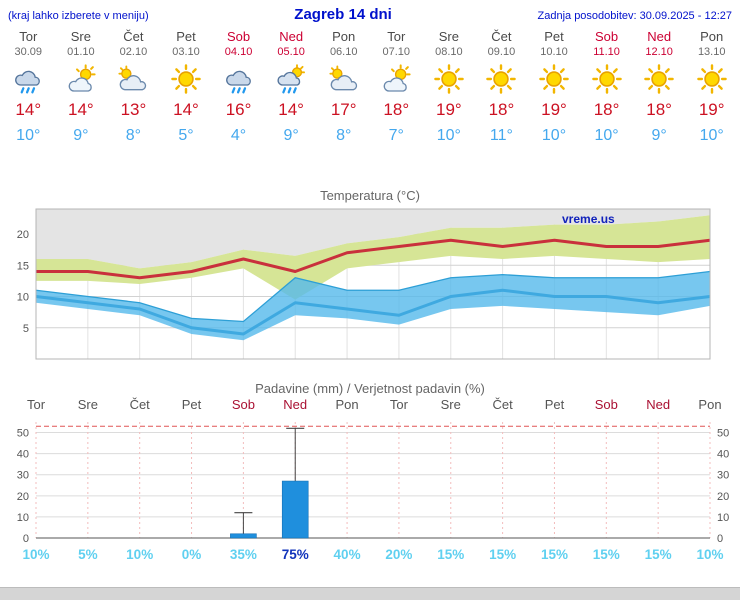 Image resolution: width=740 pixels, height=600 pixels. What do you see at coordinates (399, 404) in the screenshot?
I see `precip-day-label: Tor` at bounding box center [399, 404].